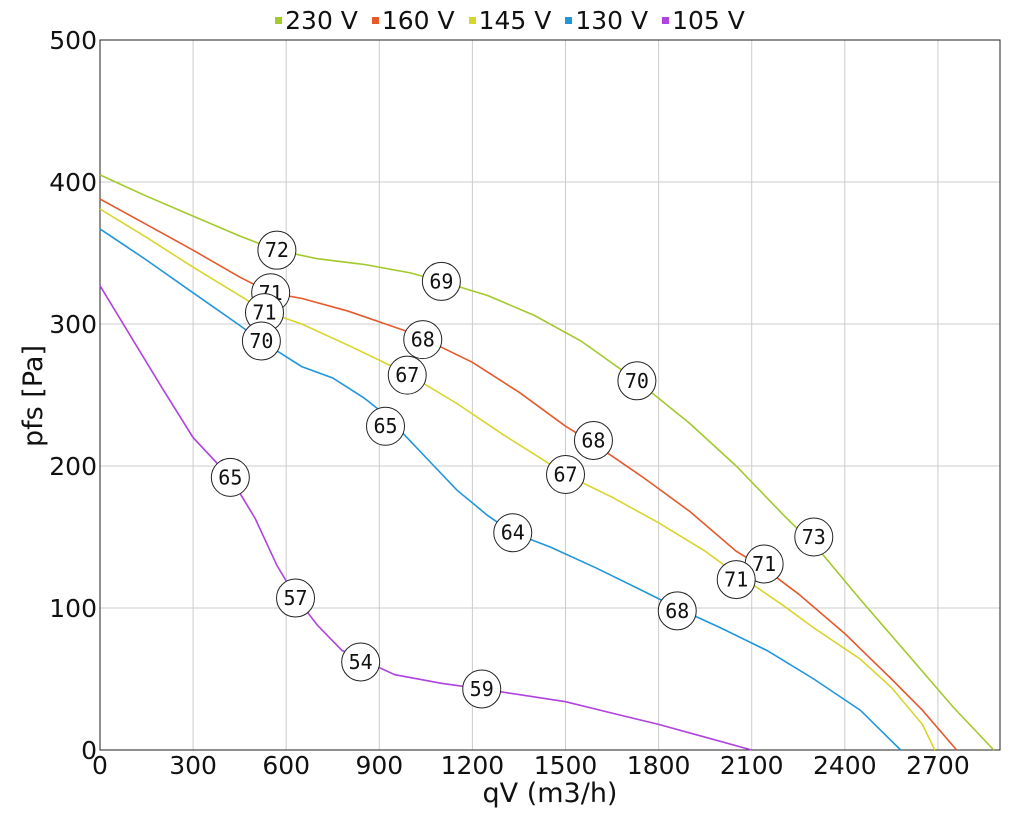  I want to click on annotation-label: 54, so click(361, 662).